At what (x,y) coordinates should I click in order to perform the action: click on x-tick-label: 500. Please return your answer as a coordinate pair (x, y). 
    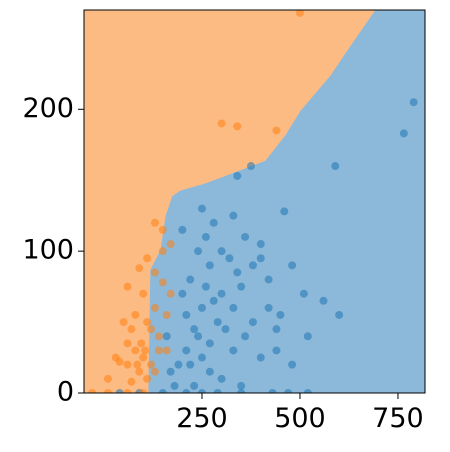
    Looking at the image, I should click on (300, 418).